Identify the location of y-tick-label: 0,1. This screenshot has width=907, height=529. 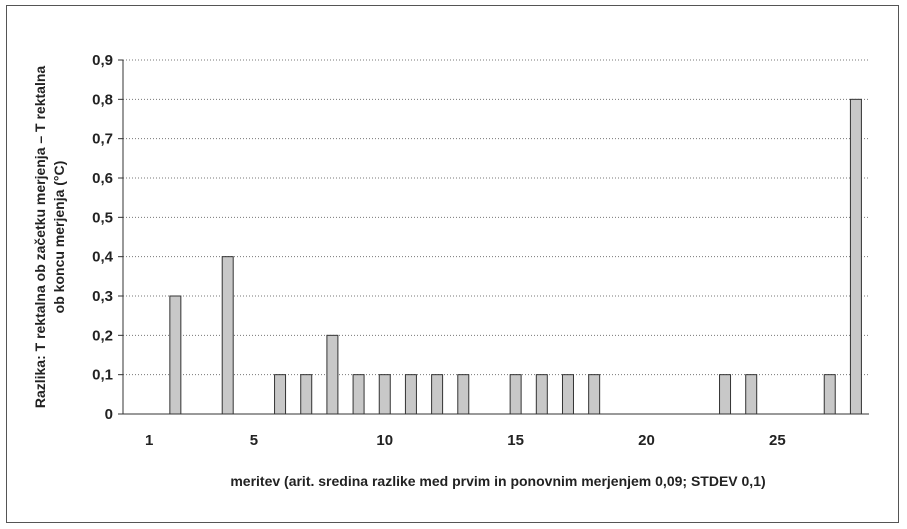
(102, 375).